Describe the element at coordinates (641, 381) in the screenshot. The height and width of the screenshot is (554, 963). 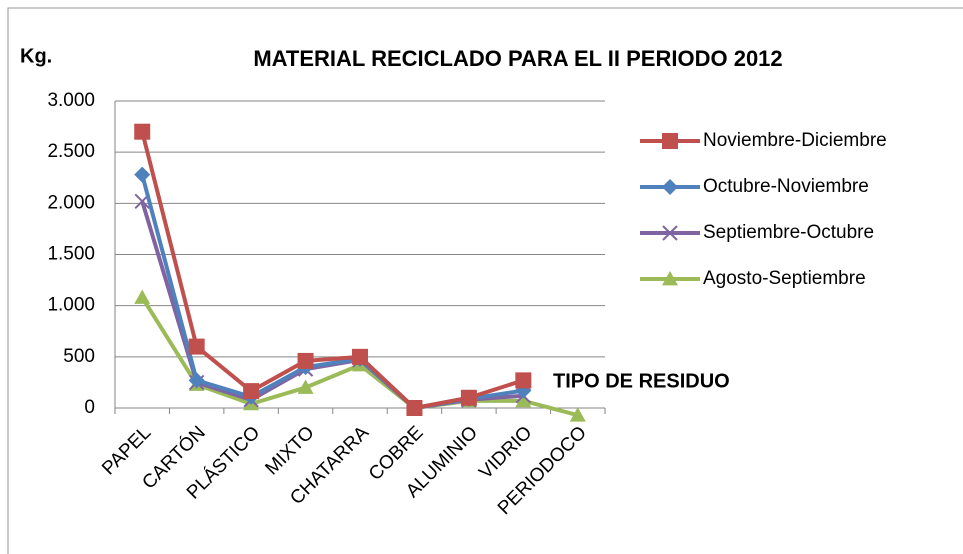
I see `x-axis-label: TIPO DE RESIDUO` at that location.